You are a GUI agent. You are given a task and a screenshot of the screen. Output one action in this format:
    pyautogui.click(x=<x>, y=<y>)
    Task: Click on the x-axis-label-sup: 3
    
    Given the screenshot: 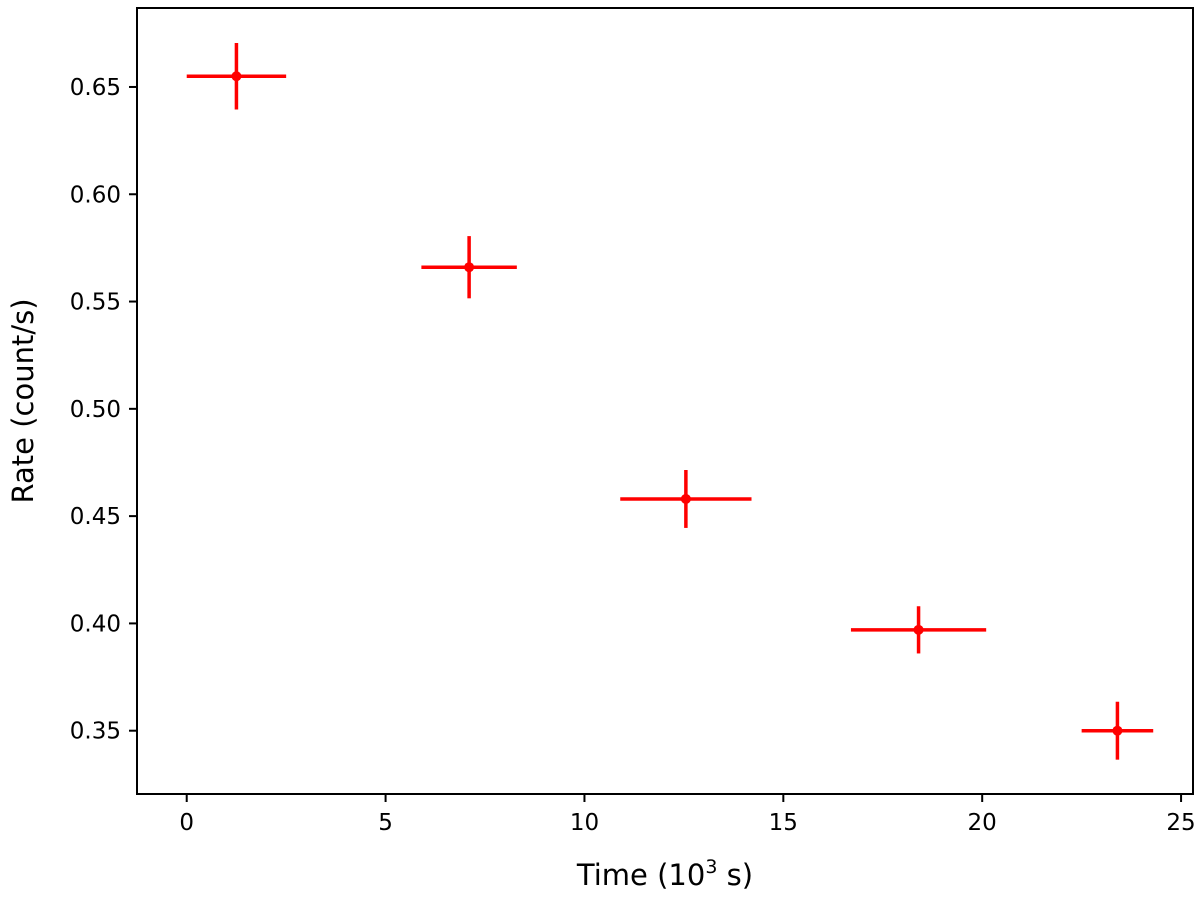 What is the action you would take?
    pyautogui.click(x=711, y=867)
    